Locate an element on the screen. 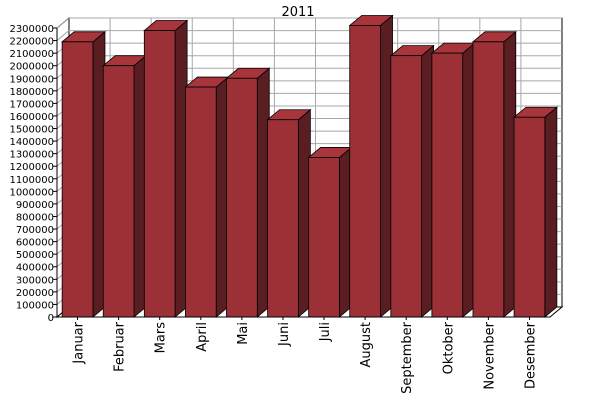 The height and width of the screenshot is (400, 600). y-tick-label: 900000 is located at coordinates (35, 205).